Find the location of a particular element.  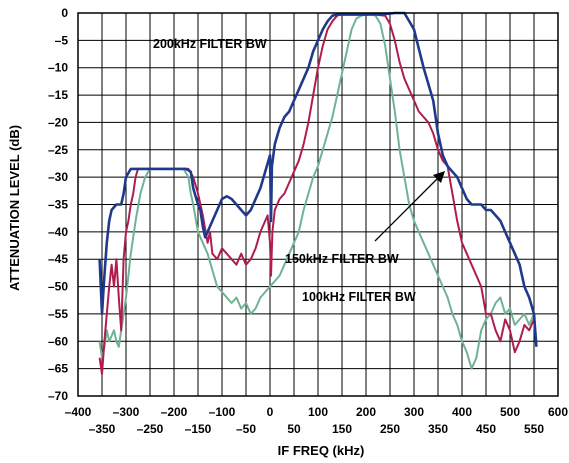

x-tick-label-upper: –300 is located at coordinates (126, 412).